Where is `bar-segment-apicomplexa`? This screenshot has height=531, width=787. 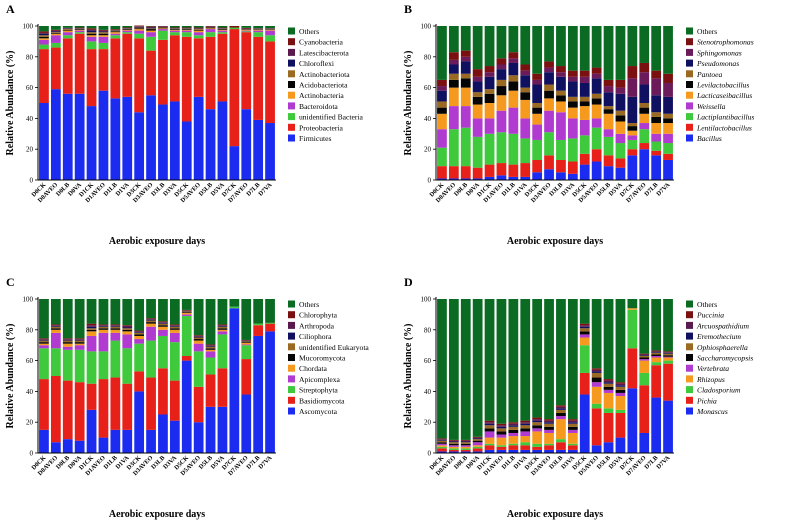 bar-segment-apicomplexa is located at coordinates (104, 342).